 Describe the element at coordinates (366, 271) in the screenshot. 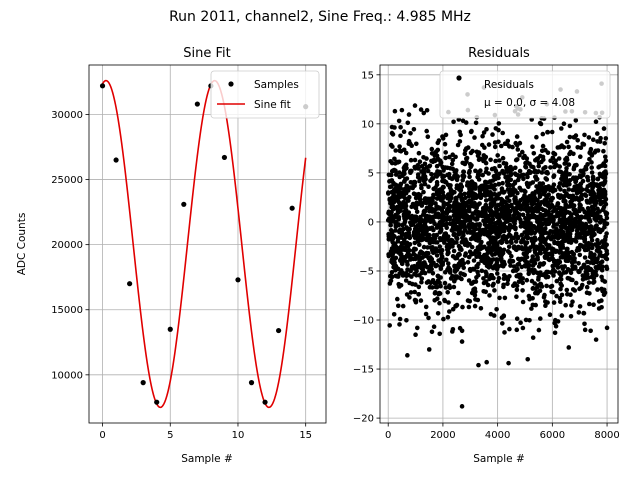

I see `residuals-ytick-label: −5` at that location.